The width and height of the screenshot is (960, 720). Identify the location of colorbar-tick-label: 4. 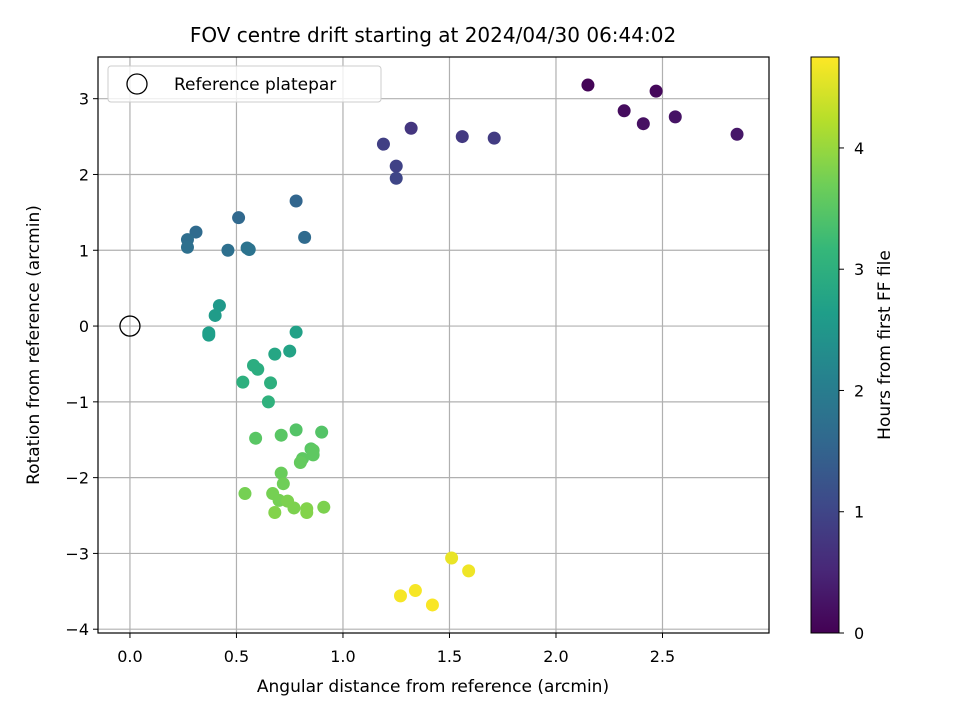
(859, 148).